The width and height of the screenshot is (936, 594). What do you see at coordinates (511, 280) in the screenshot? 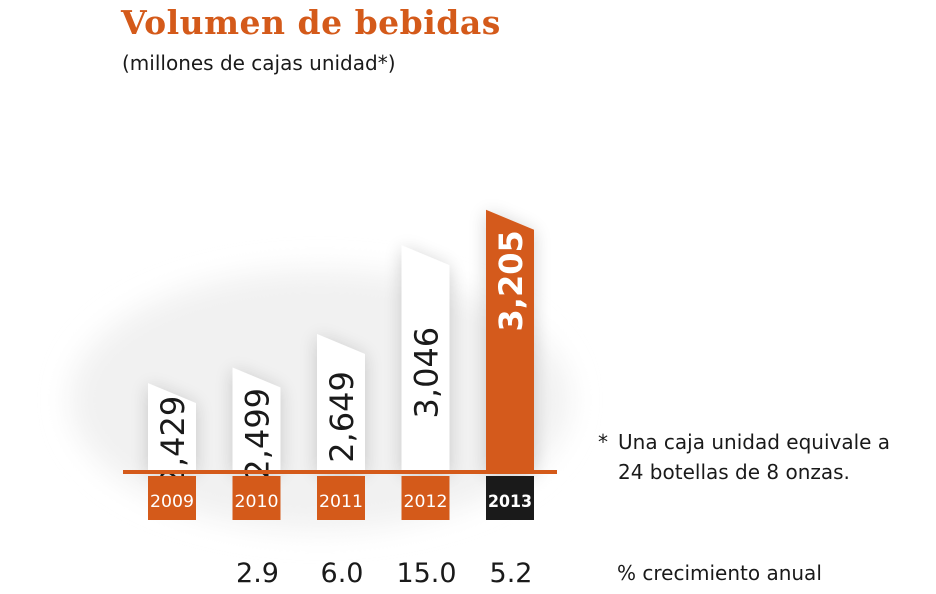
I see `value-label-2013: 3,205` at bounding box center [511, 280].